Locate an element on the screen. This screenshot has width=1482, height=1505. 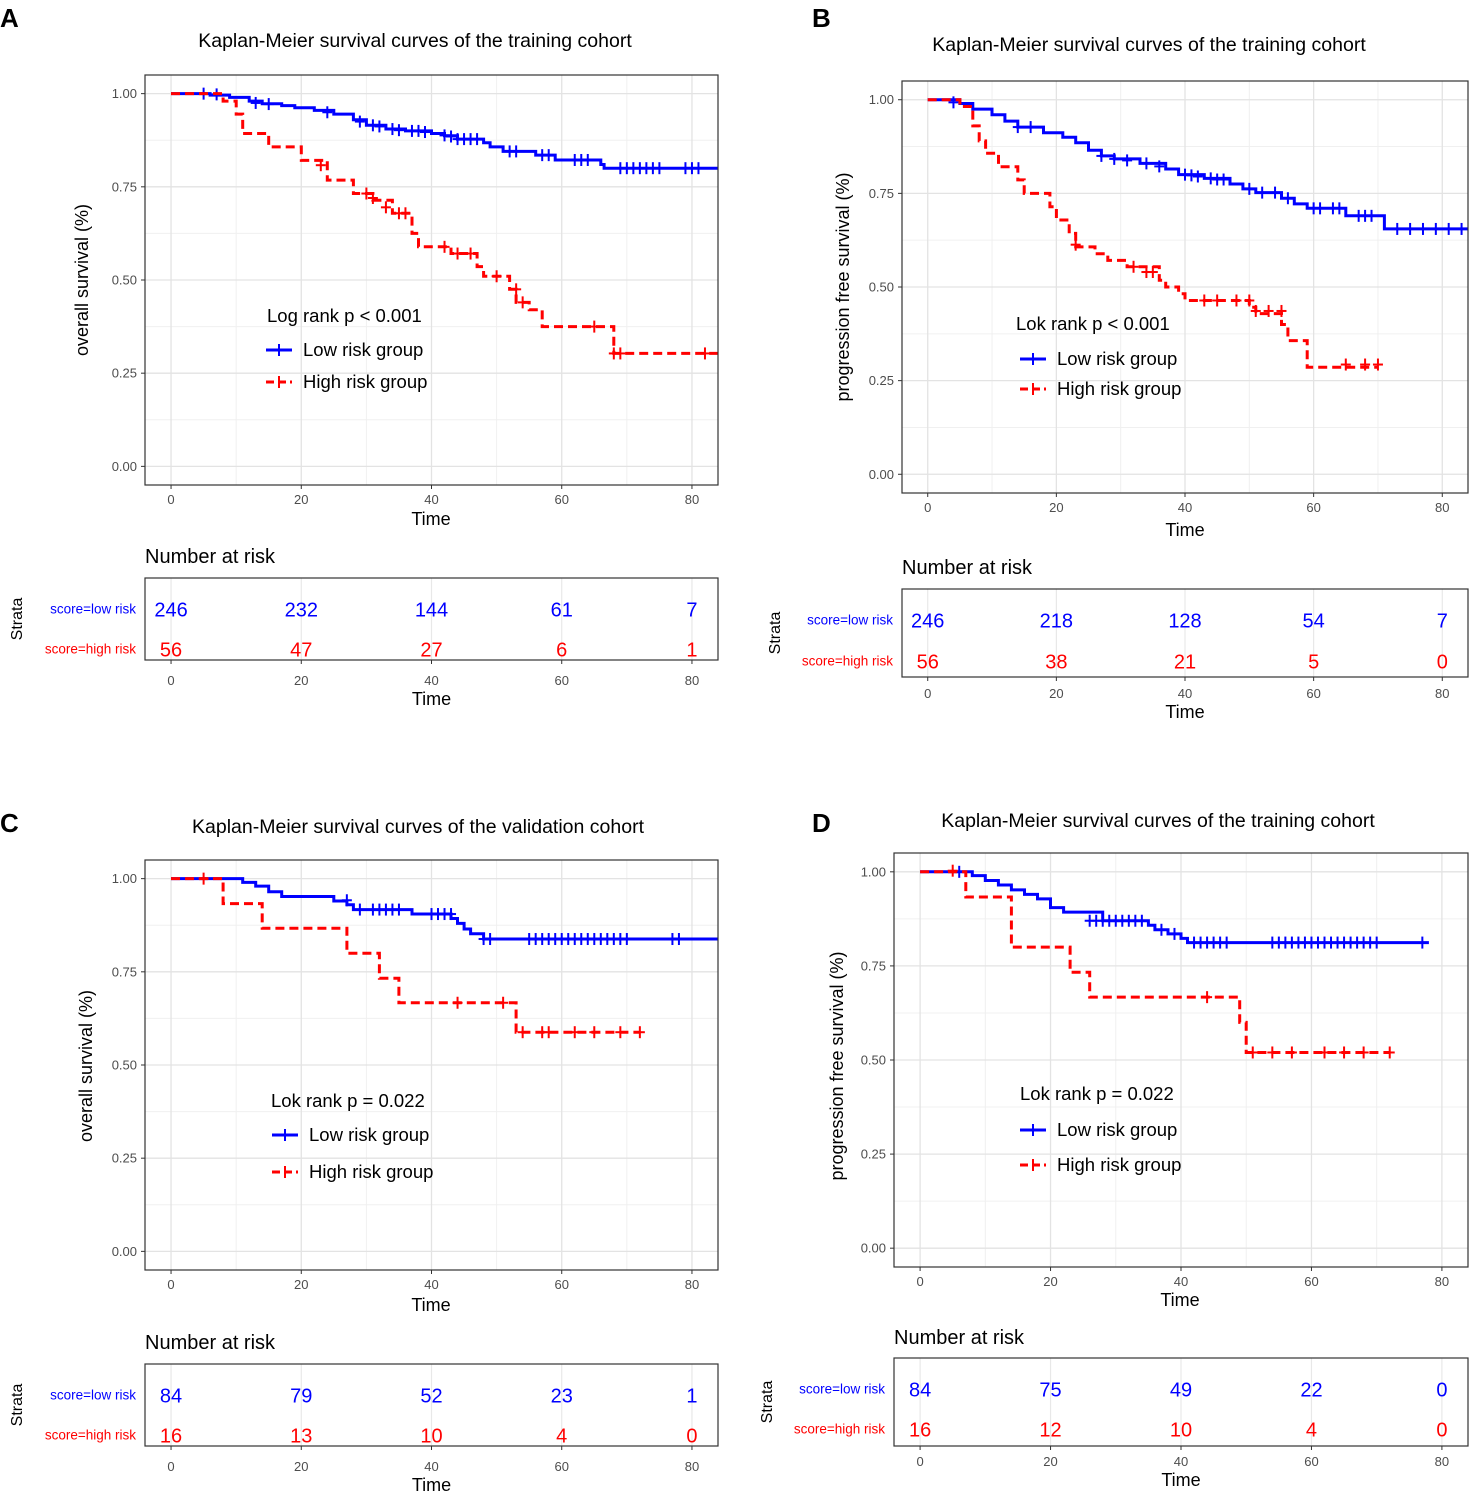
legend-label: High risk group is located at coordinates (365, 381).